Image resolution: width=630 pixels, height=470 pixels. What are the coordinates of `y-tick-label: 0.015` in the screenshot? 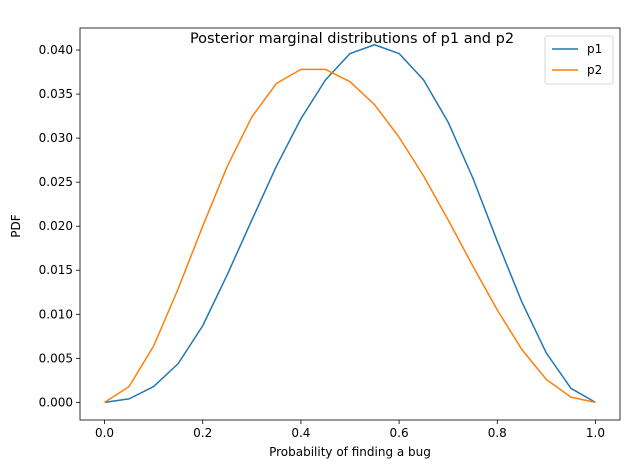 It's located at (56, 270).